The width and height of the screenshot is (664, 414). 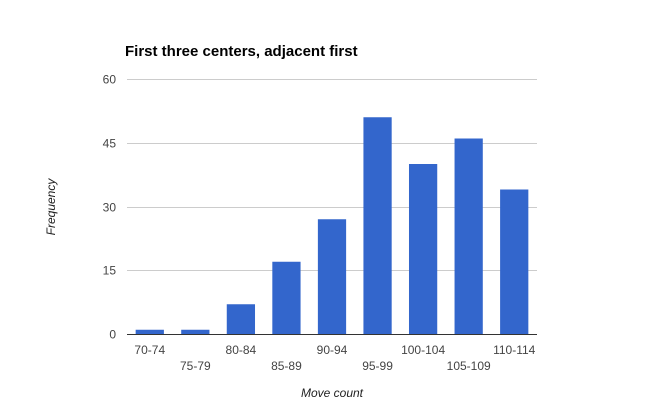 I want to click on x-tick-label: 110-114, so click(x=514, y=350).